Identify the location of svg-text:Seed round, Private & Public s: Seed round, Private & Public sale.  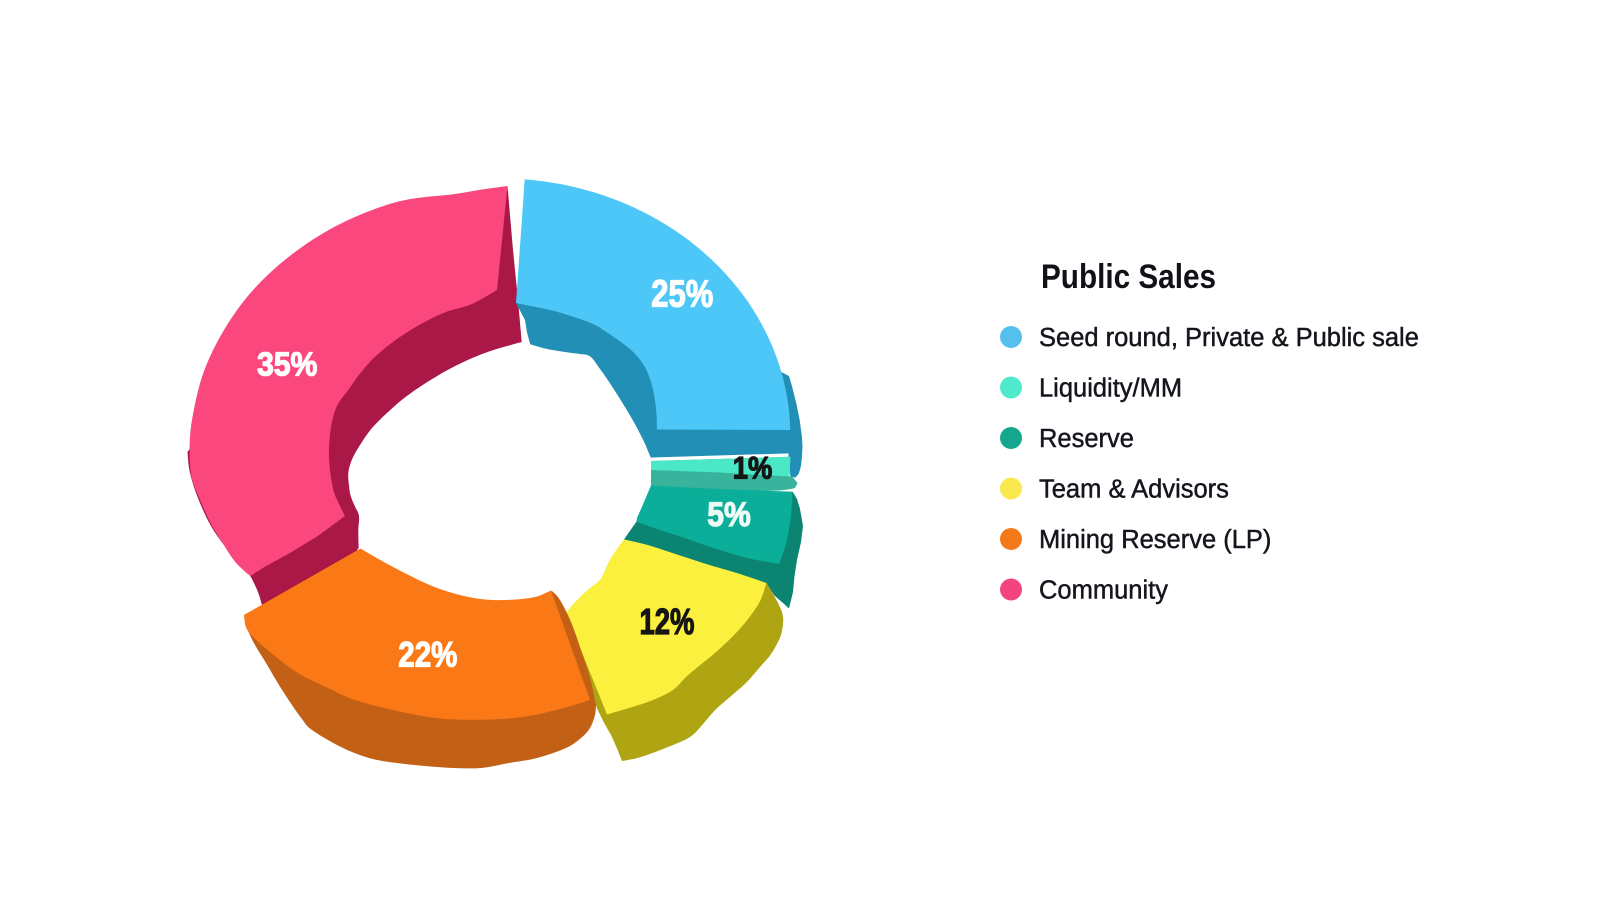
(1229, 338).